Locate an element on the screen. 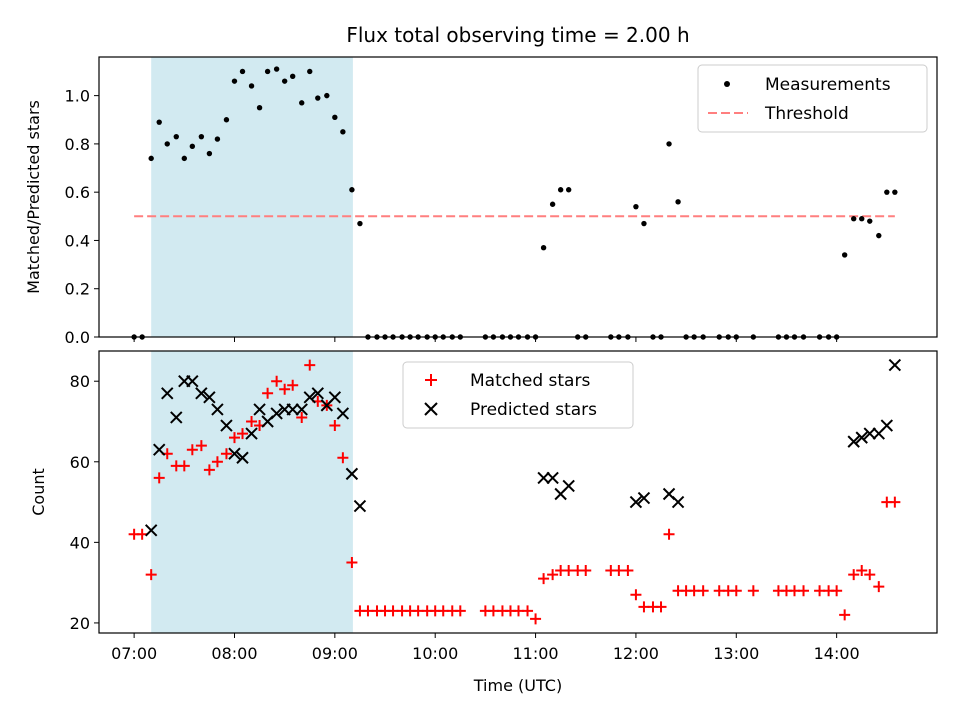 The width and height of the screenshot is (960, 720). legend-label-predicted: Predicted stars is located at coordinates (533, 410).